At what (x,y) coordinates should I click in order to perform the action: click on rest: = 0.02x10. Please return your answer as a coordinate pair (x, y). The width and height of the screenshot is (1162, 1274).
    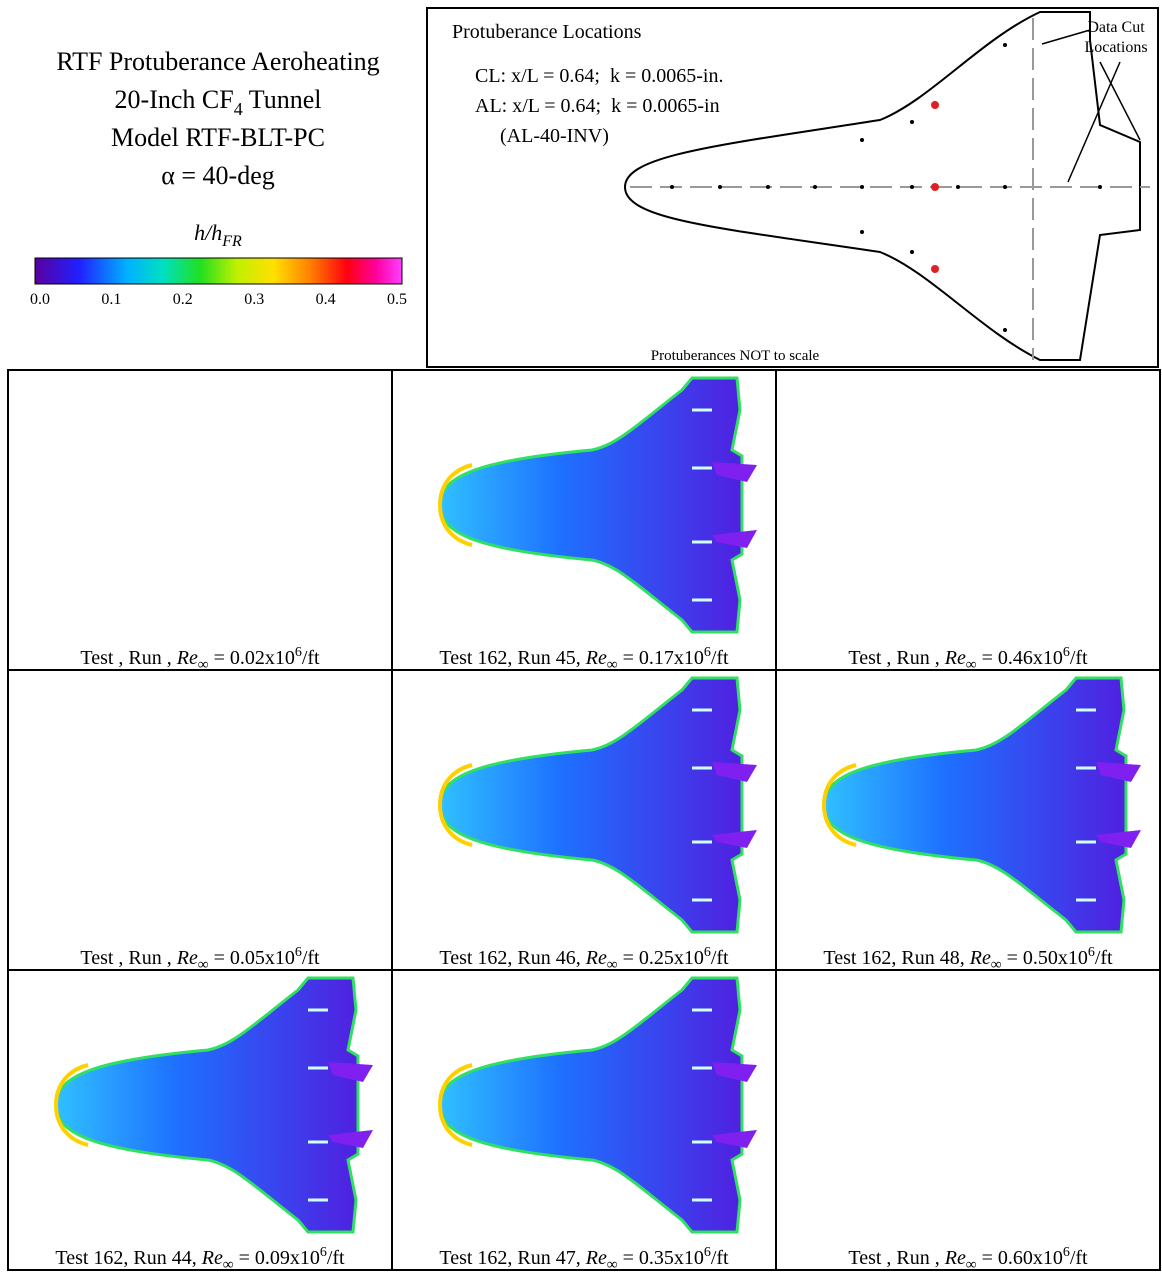
    Looking at the image, I should click on (252, 658).